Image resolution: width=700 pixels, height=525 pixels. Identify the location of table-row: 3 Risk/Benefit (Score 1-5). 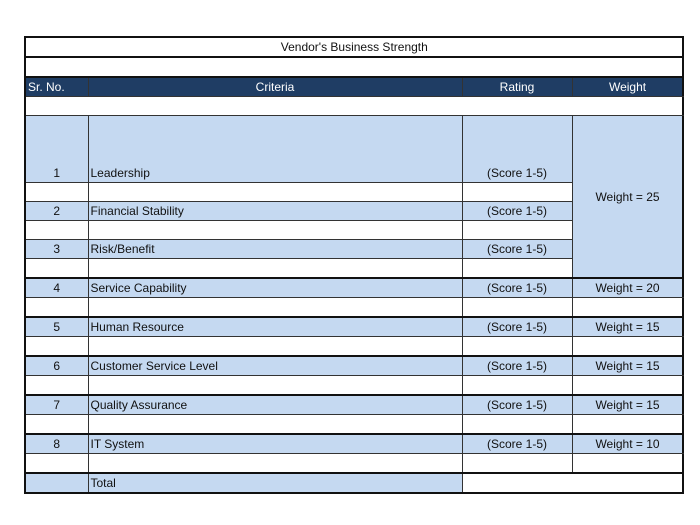
(353, 249).